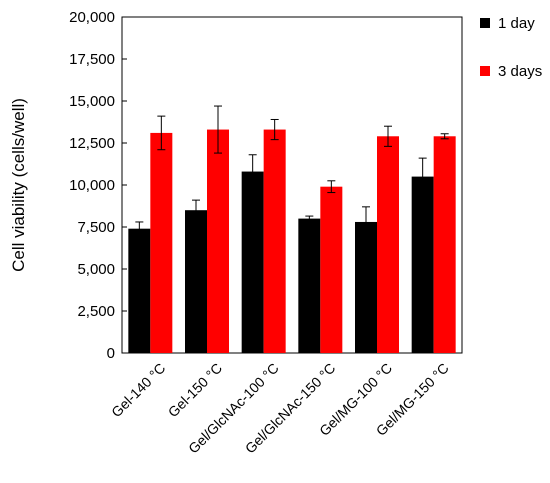  Describe the element at coordinates (92, 143) in the screenshot. I see `y-tick-label: 12,500` at that location.